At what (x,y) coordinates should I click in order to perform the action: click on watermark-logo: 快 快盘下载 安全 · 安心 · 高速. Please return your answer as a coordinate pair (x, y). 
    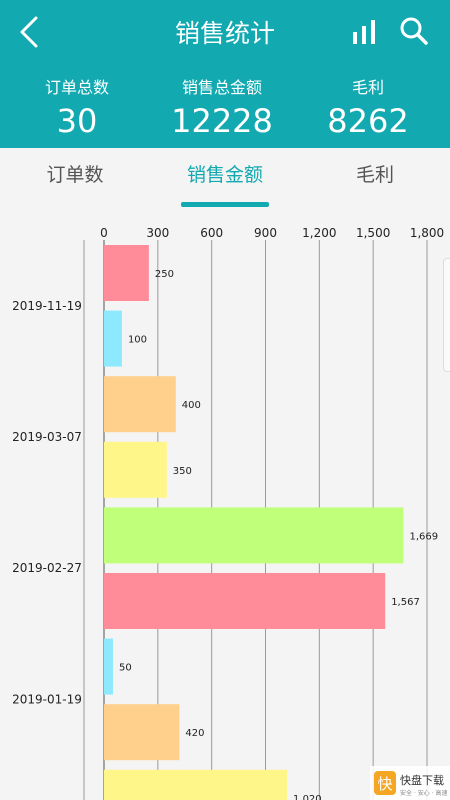
    Looking at the image, I should click on (410, 783).